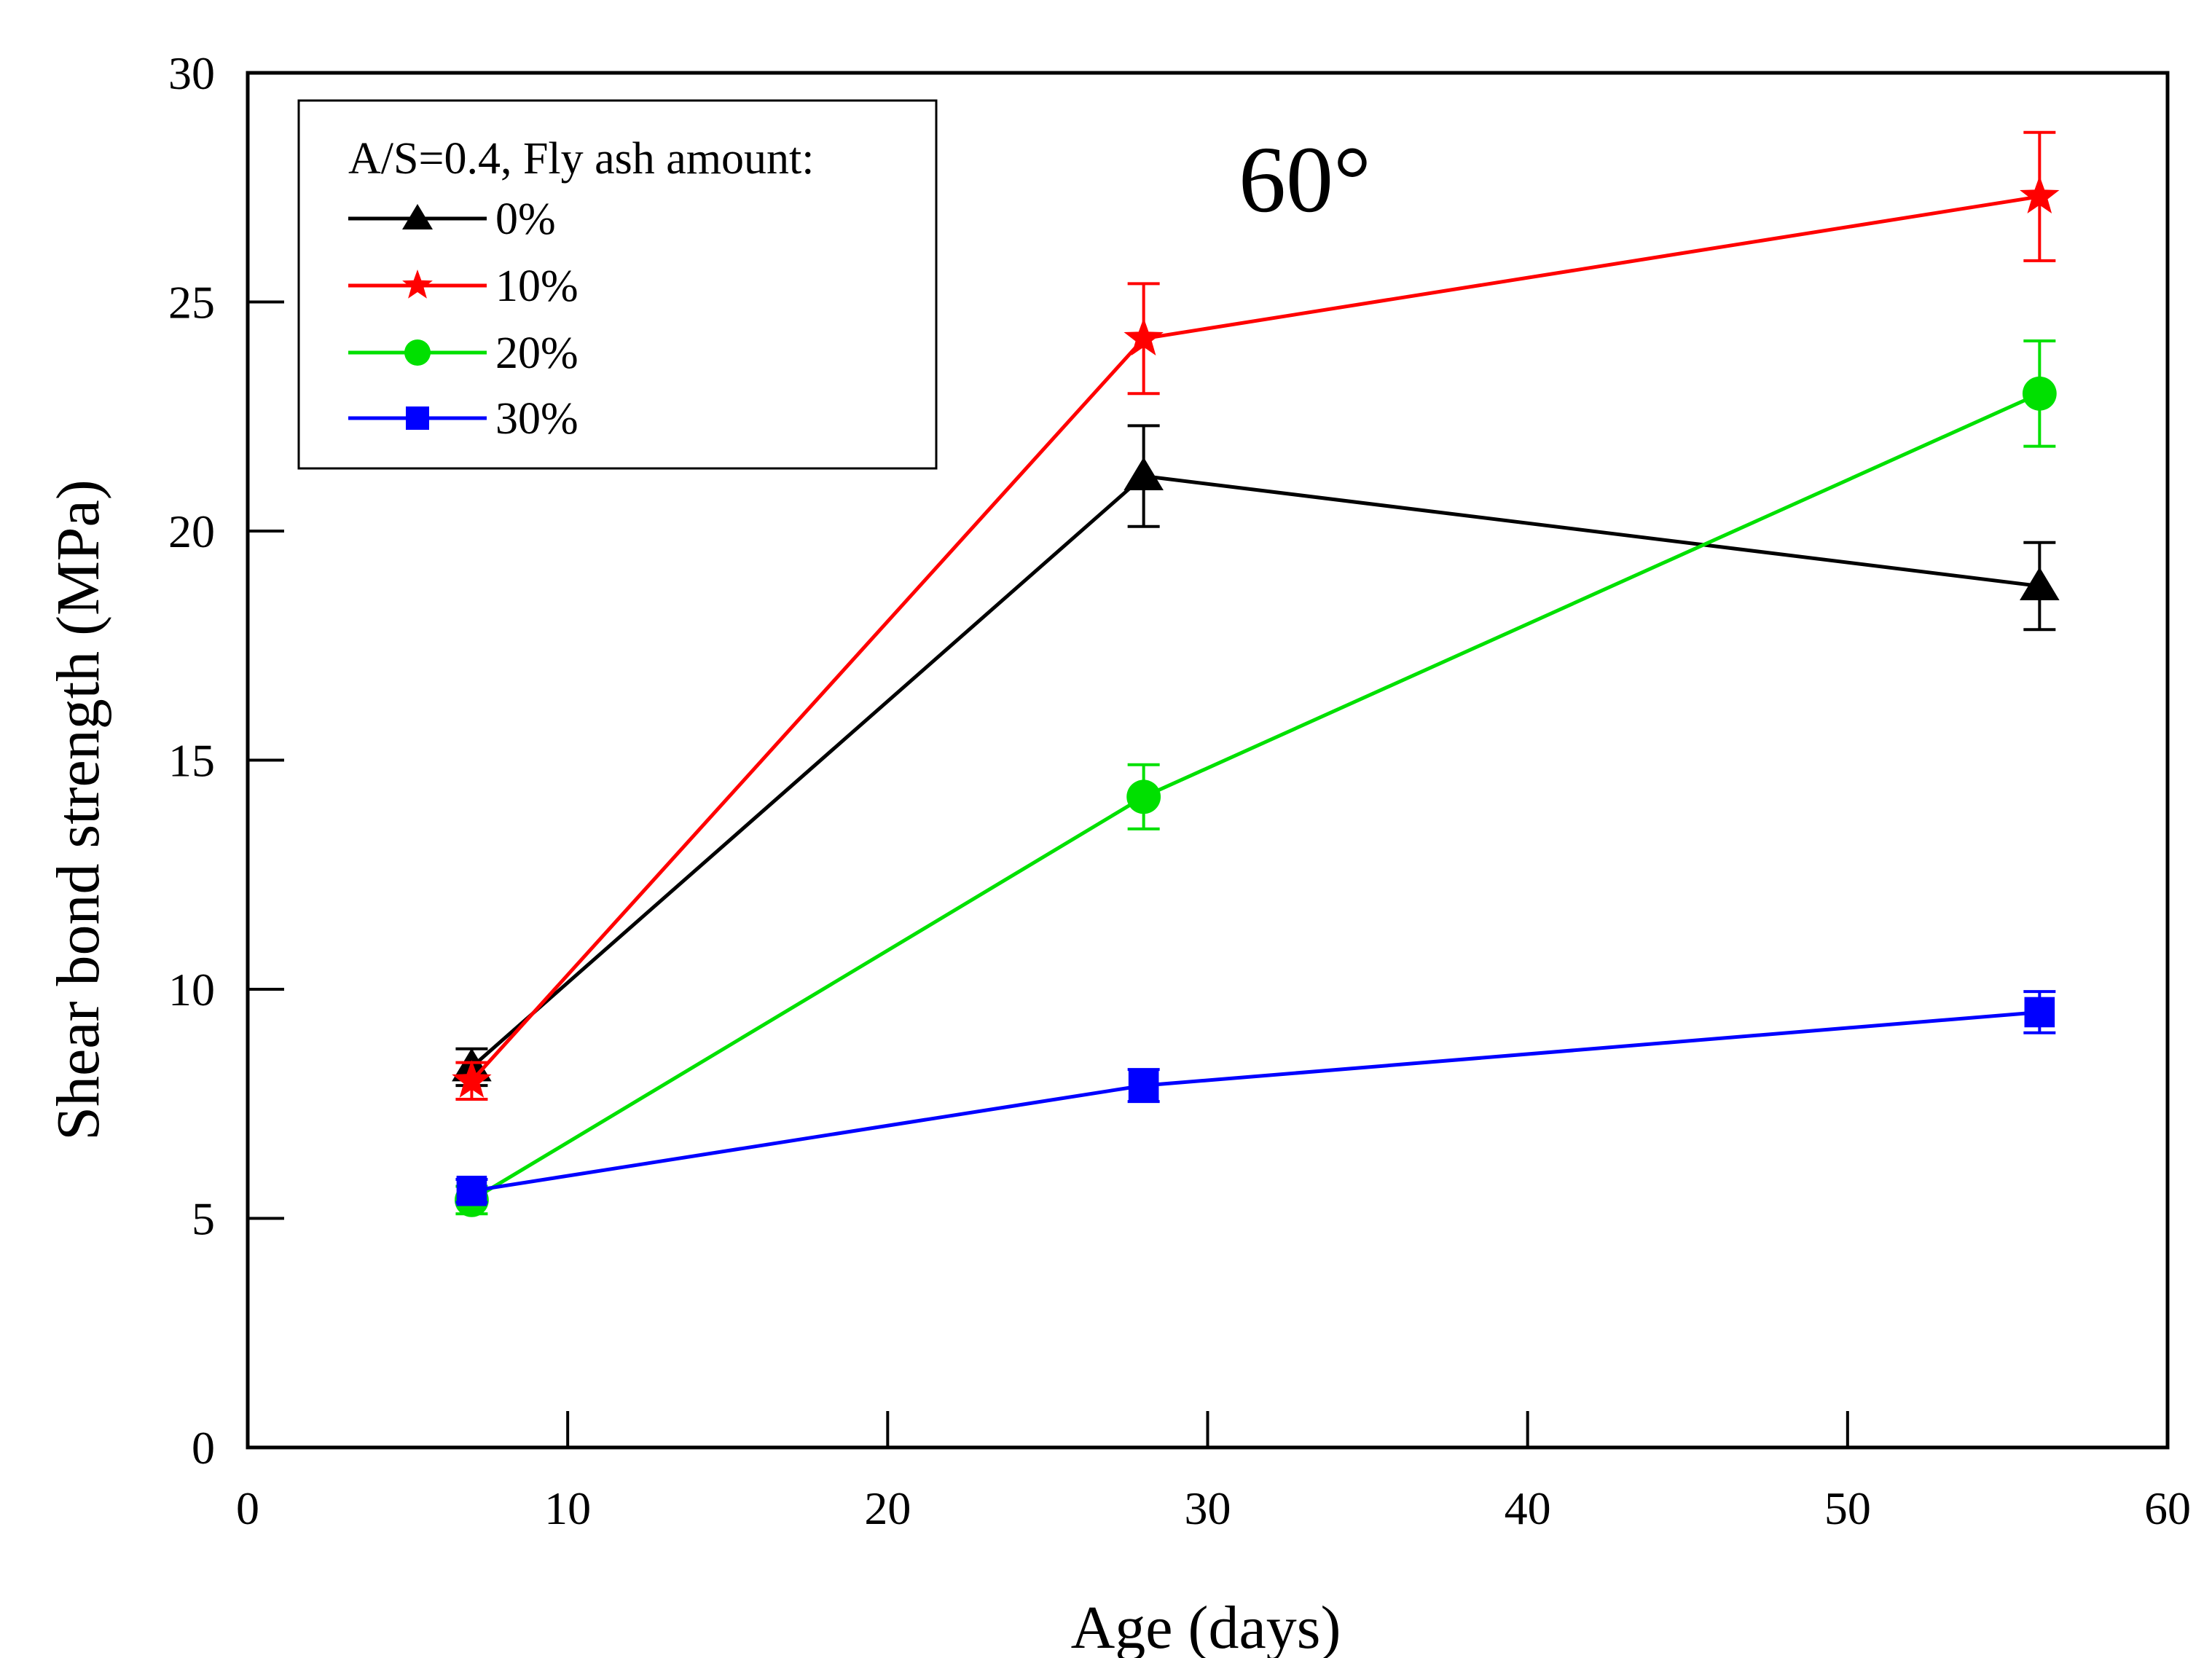 Image resolution: width=2212 pixels, height=1658 pixels. Describe the element at coordinates (463, 286) in the screenshot. I see `legend-item: 10%` at that location.